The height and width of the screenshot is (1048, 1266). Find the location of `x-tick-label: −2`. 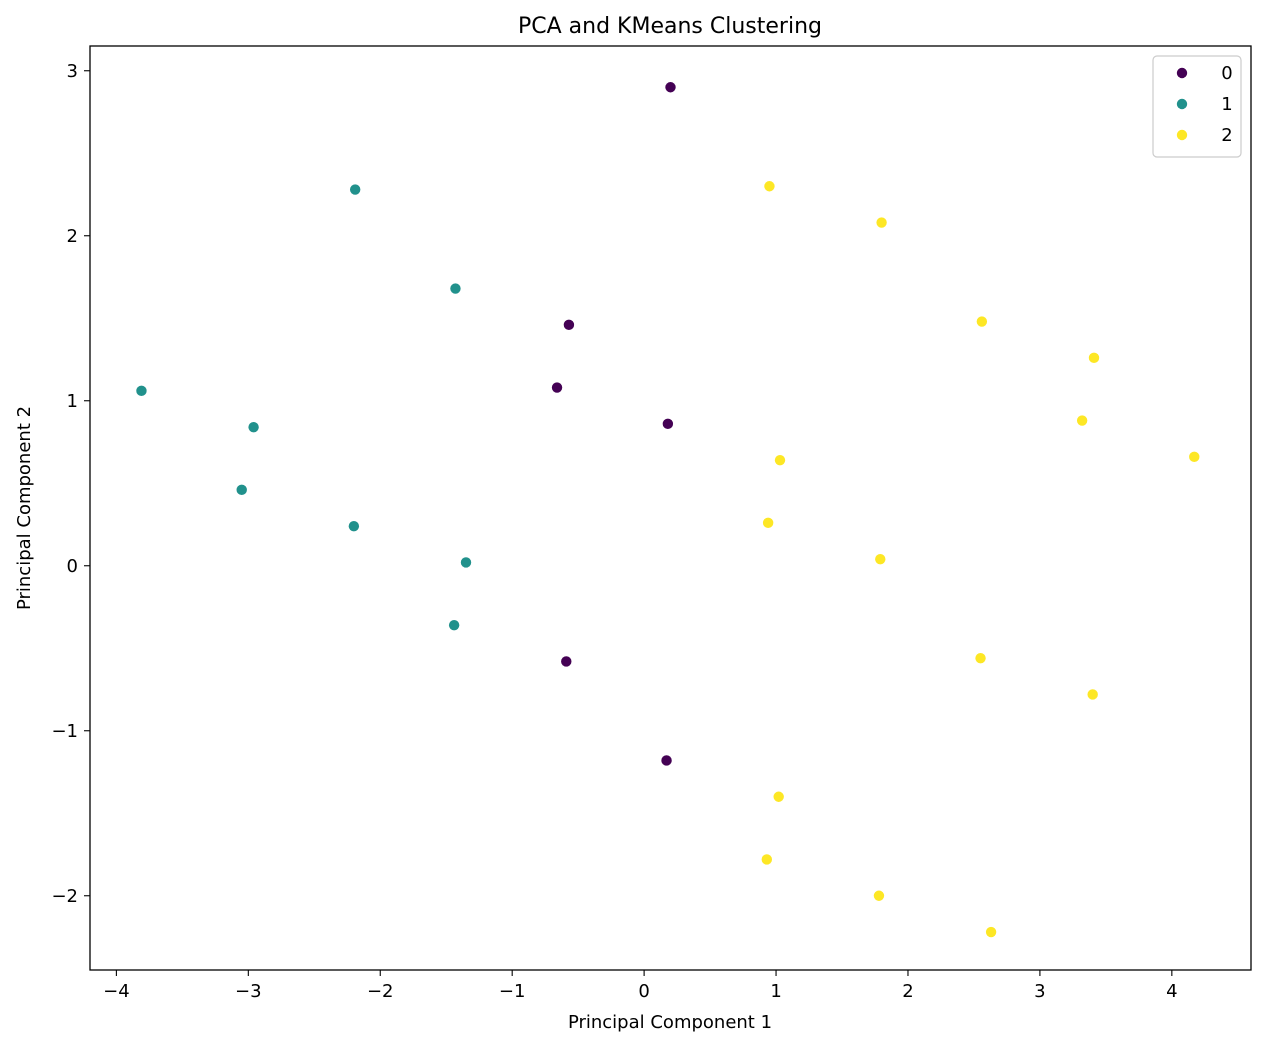

x-tick-label: −2 is located at coordinates (380, 991).